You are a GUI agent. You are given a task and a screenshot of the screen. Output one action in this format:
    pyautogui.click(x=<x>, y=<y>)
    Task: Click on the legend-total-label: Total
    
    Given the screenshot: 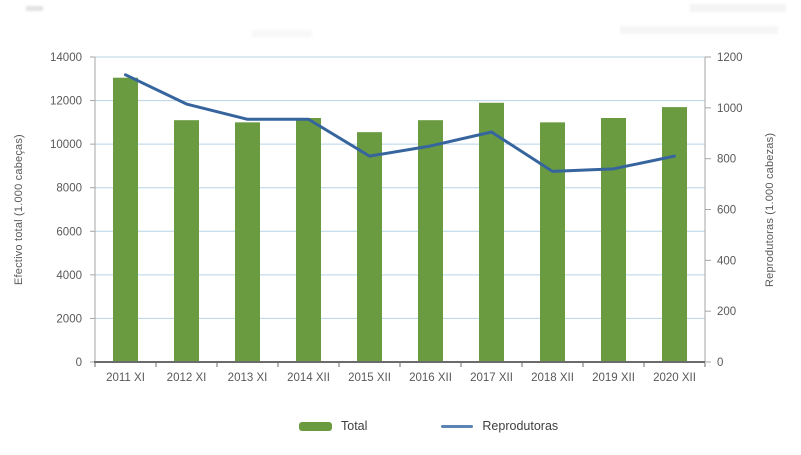 What is the action you would take?
    pyautogui.click(x=354, y=426)
    